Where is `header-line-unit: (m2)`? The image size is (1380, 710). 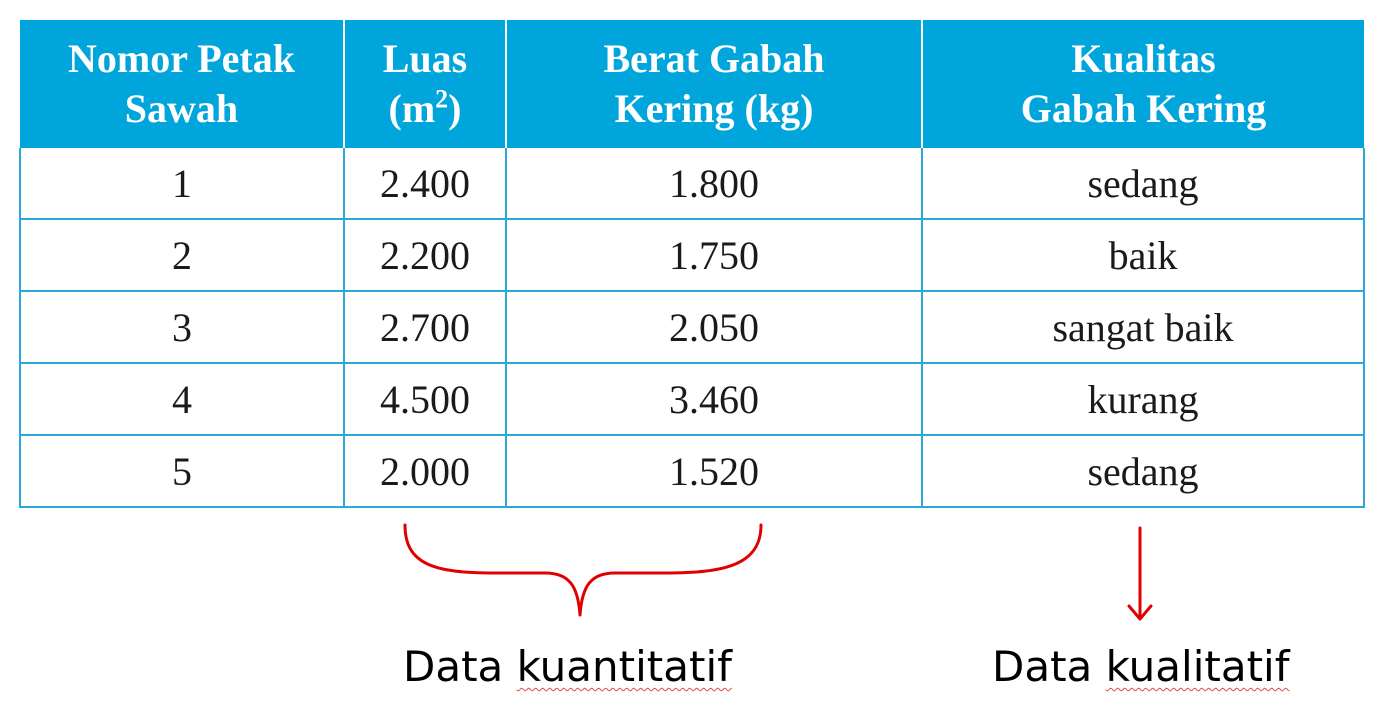 header-line-unit: (m2) is located at coordinates (425, 109).